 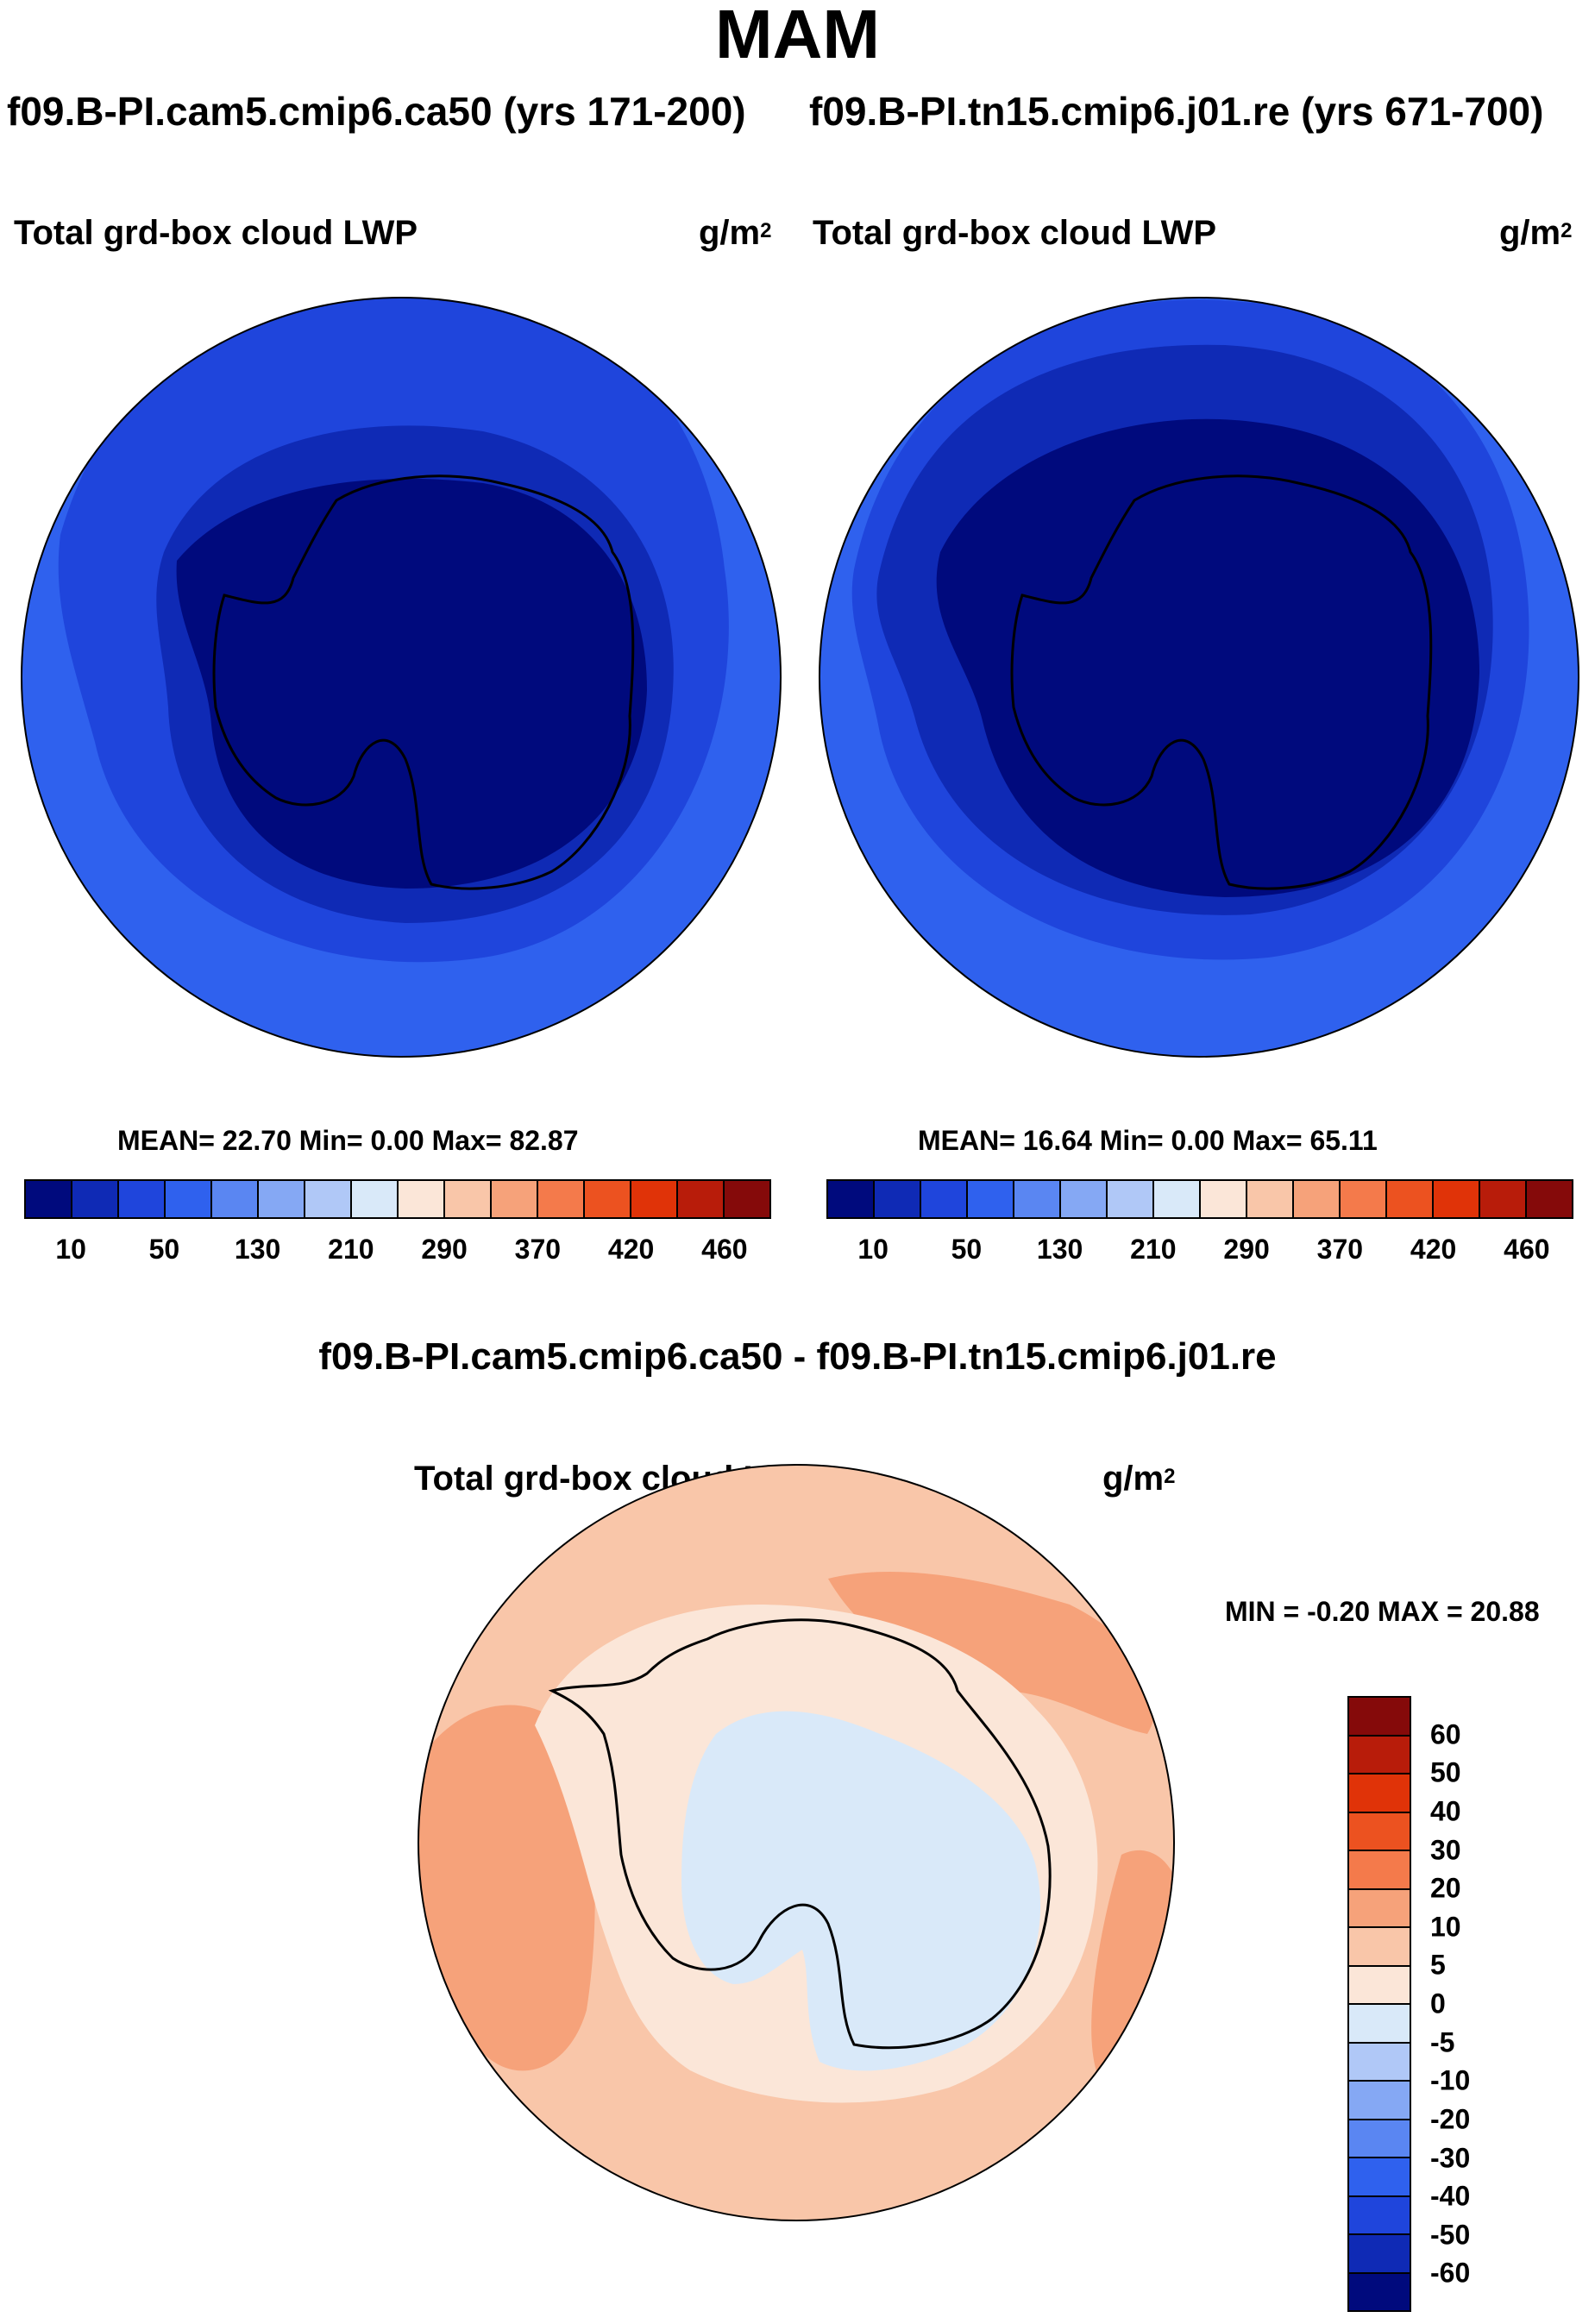 I want to click on panel-left-units: g/m2, so click(x=735, y=233).